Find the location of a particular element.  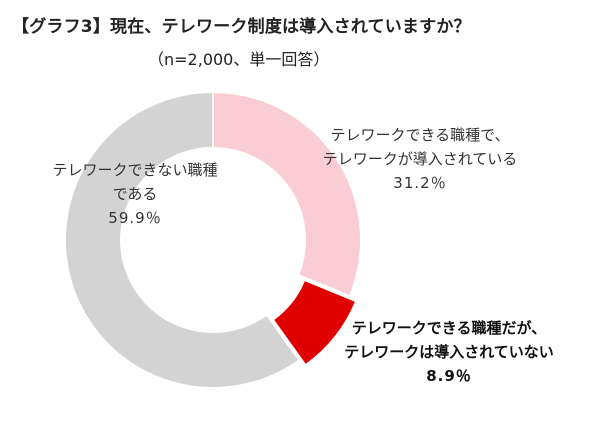

slice-value-label: 59.9％ is located at coordinates (135, 218).